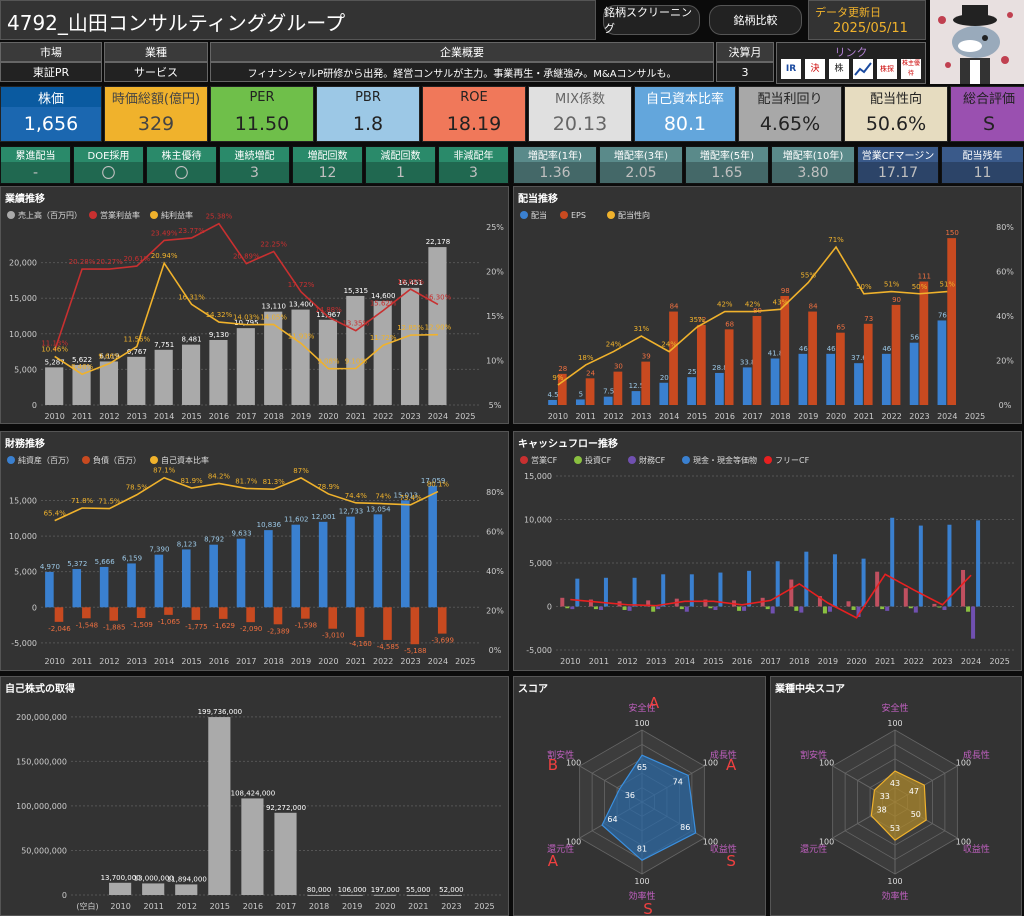 The width and height of the screenshot is (1024, 916). I want to click on legend-label: 営業CF, so click(544, 460).